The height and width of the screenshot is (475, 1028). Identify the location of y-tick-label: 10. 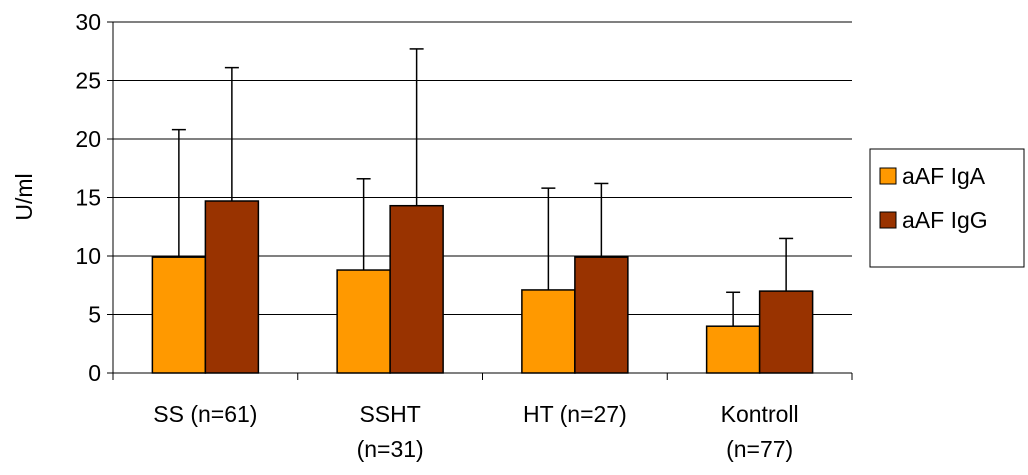
(88, 256).